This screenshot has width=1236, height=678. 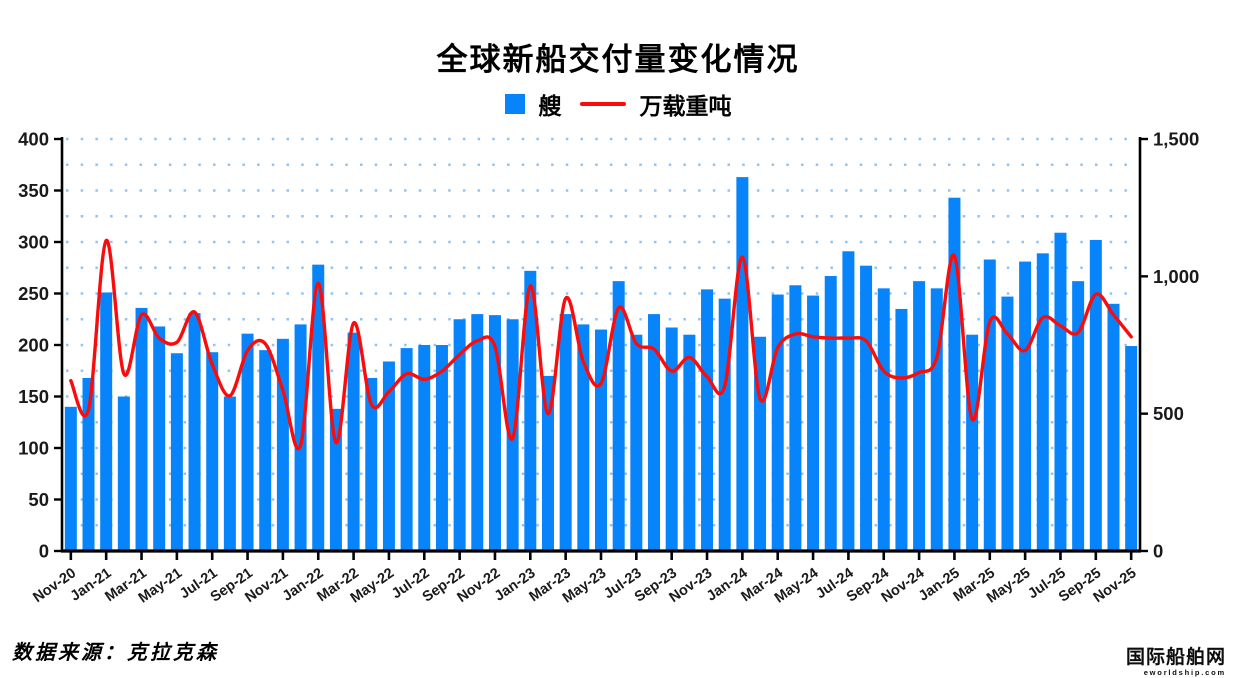 I want to click on svg-text: Nov-20, so click(x=54, y=585).